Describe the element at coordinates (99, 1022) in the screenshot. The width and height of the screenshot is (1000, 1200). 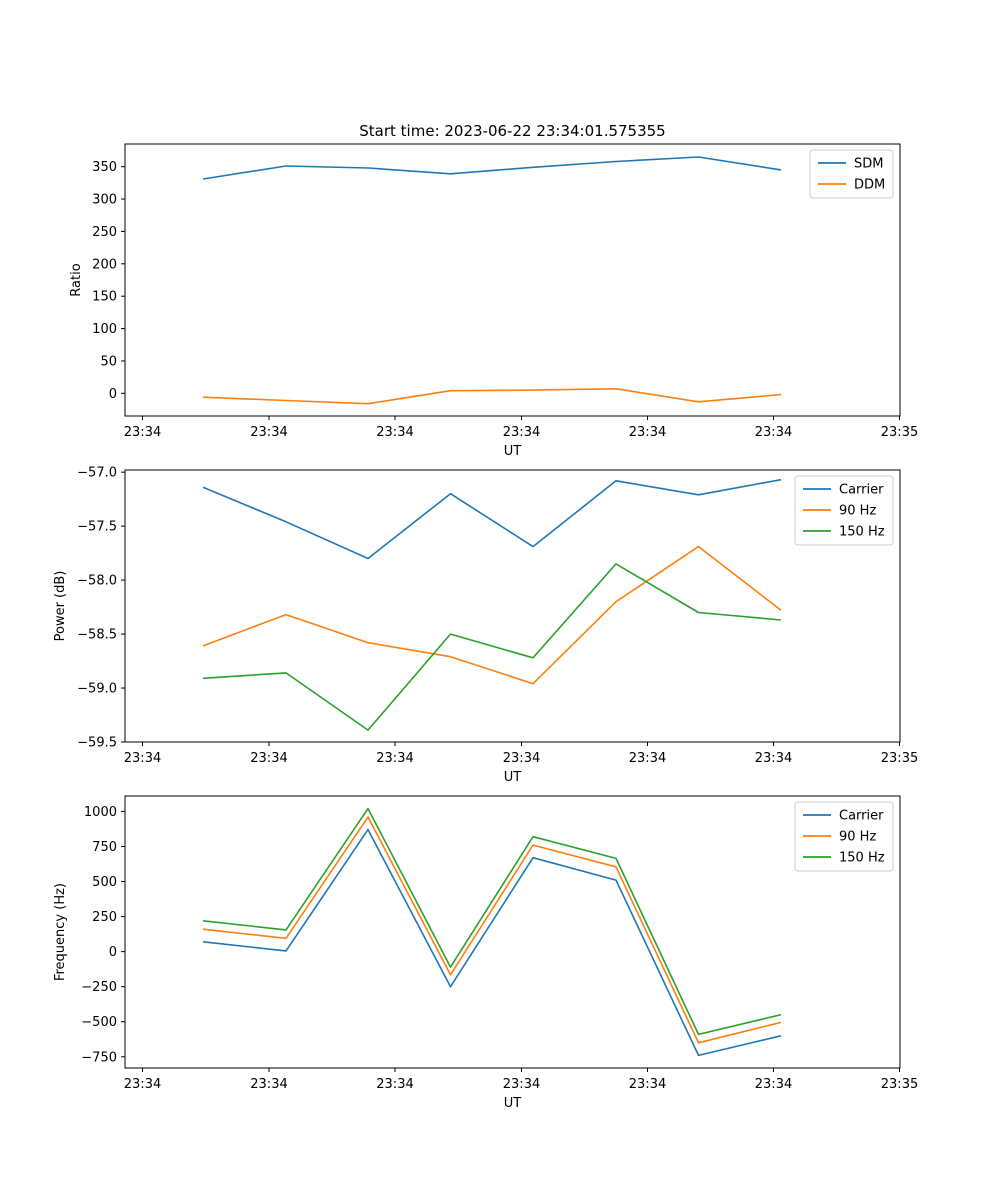
I see `y-tick-label: −500` at that location.